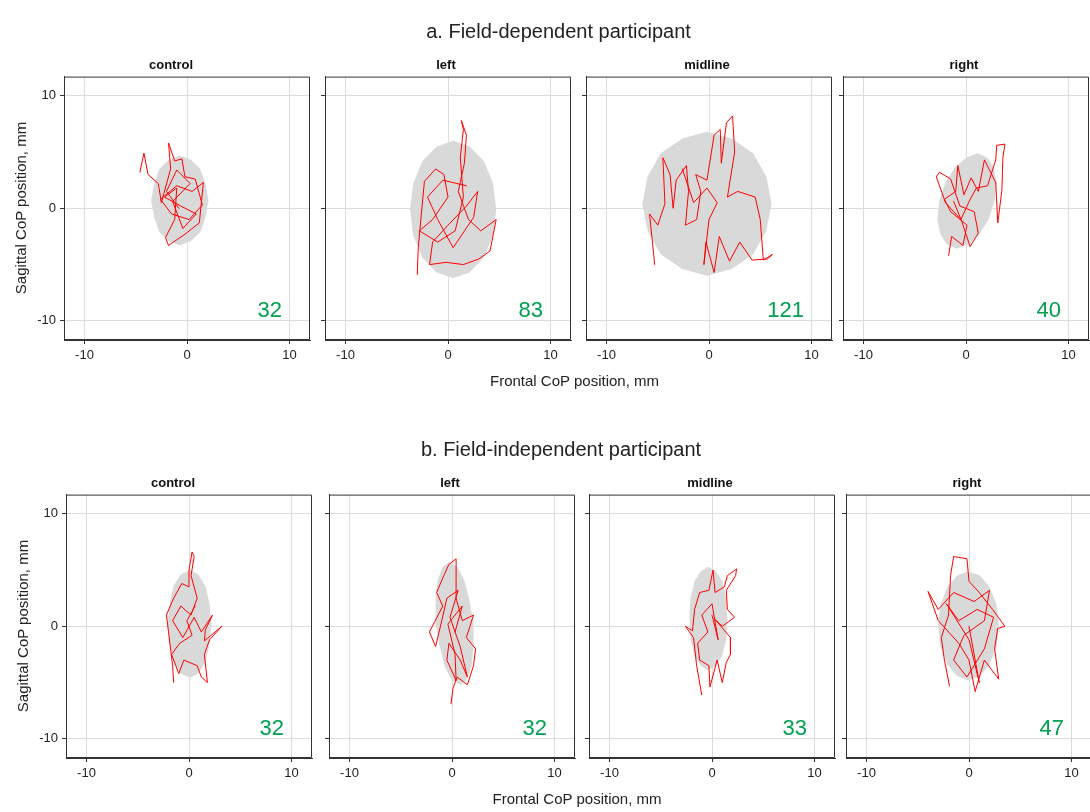 The image size is (1090, 812). Describe the element at coordinates (561, 449) in the screenshot. I see `chart-subtitle: b. Field-independent participant` at that location.